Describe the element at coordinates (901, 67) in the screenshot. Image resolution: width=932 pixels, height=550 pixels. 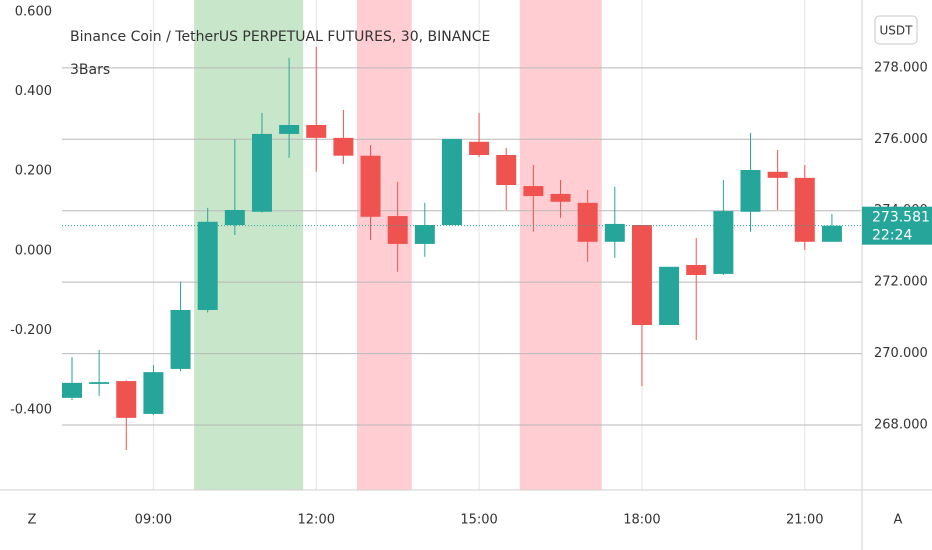
I see `y-tick-label: 278.000` at that location.